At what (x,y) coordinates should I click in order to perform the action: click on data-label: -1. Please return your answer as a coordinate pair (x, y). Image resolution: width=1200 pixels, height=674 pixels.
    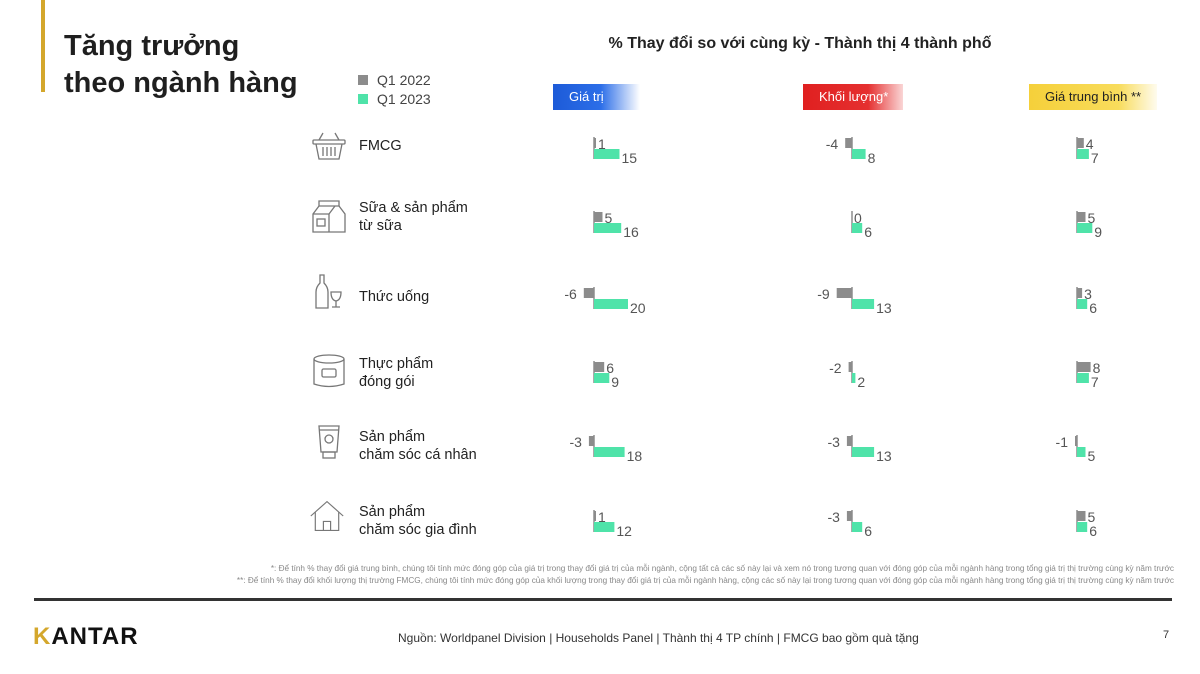
    Looking at the image, I should click on (1062, 442).